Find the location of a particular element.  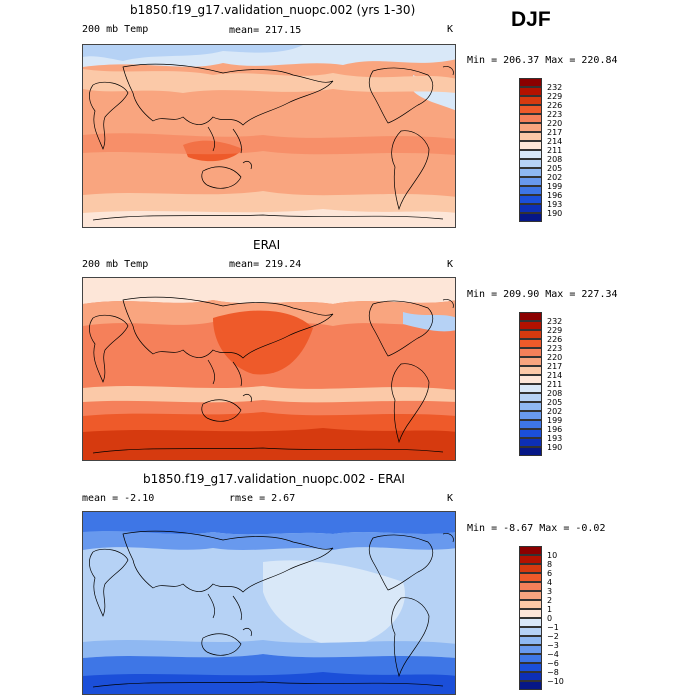

panel-2-mean: mean= 219.24 is located at coordinates (265, 264).